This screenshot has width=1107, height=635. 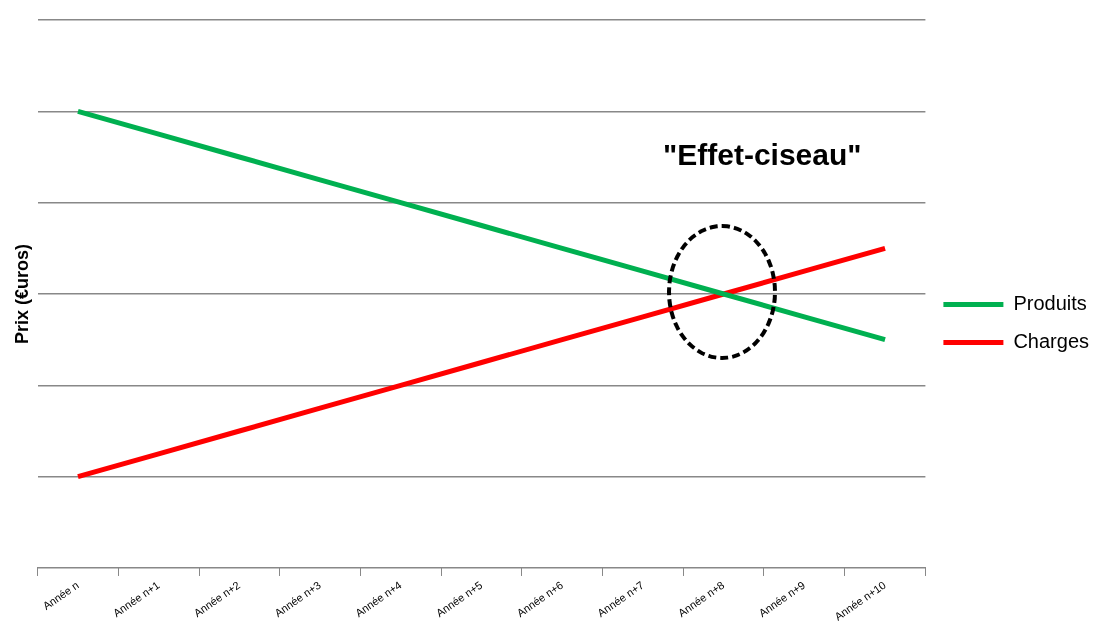 What do you see at coordinates (21, 294) in the screenshot?
I see `y-axis-title: Prix (€uros)` at bounding box center [21, 294].